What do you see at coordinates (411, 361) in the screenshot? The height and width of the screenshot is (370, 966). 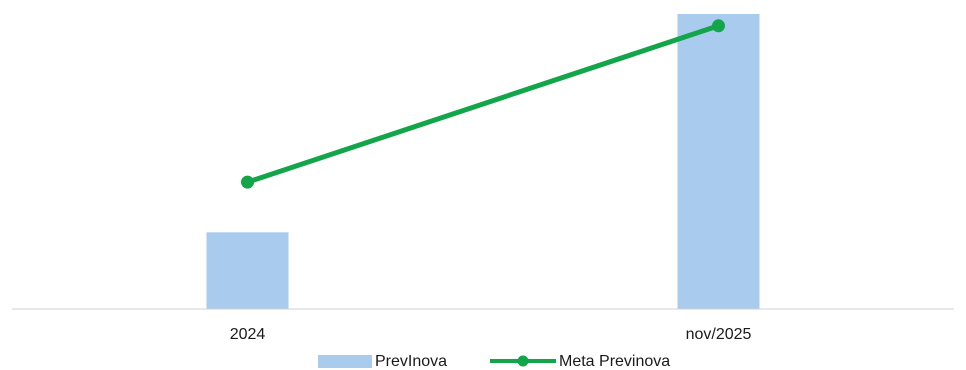 I see `legend-label-bar: PrevInova` at bounding box center [411, 361].